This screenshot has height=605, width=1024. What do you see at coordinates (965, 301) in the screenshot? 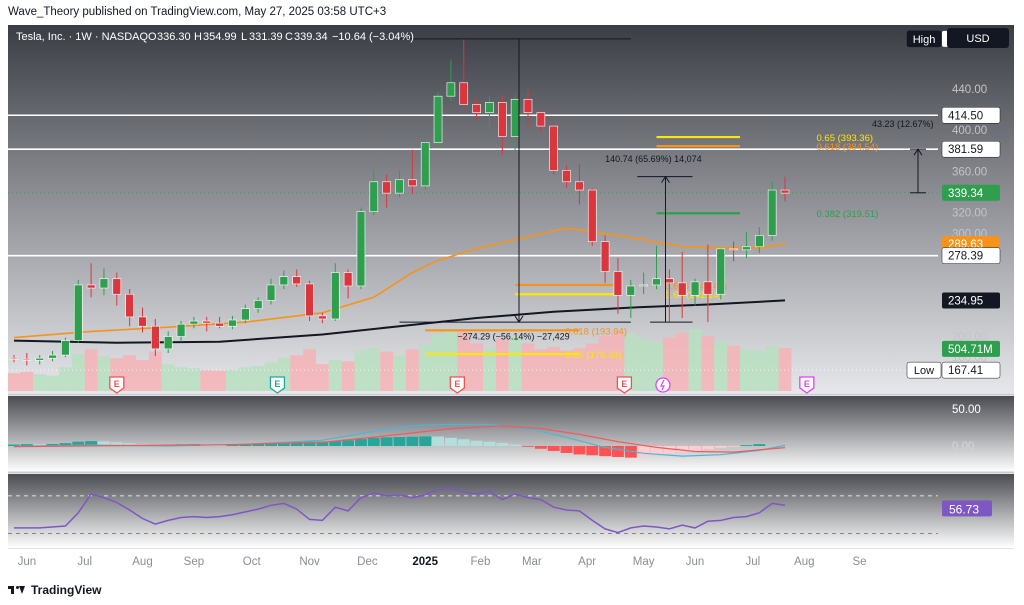
I see `price-label-value: 234.95` at bounding box center [965, 301].